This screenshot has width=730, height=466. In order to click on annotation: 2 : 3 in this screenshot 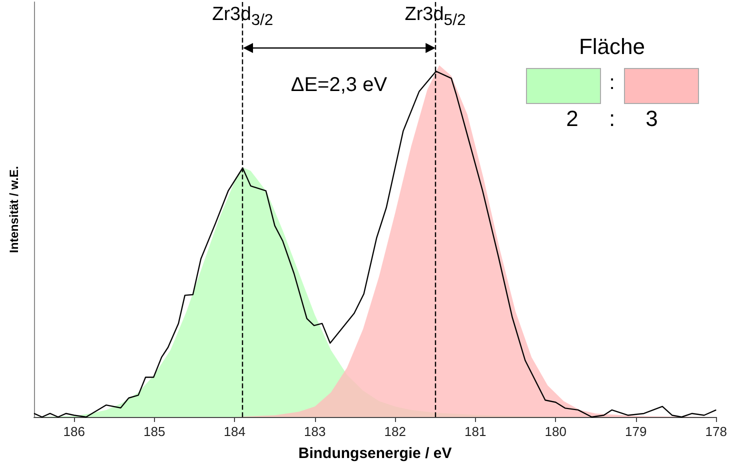, I will do `click(612, 119)`.